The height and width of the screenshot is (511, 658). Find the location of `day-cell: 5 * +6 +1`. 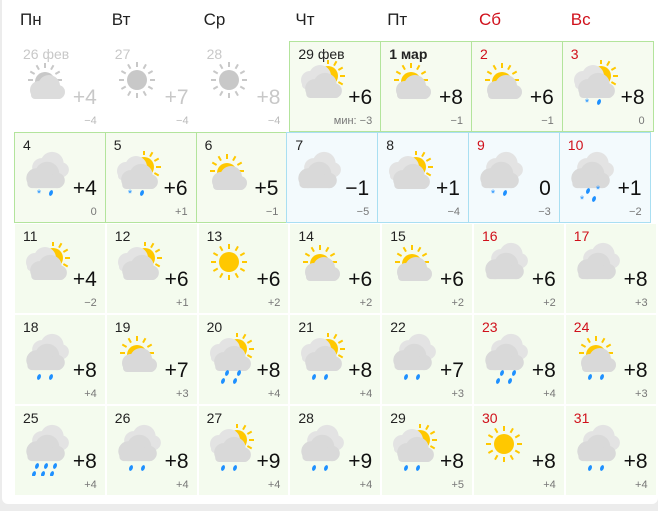

day-cell: 5 * +6 +1 is located at coordinates (150, 177).